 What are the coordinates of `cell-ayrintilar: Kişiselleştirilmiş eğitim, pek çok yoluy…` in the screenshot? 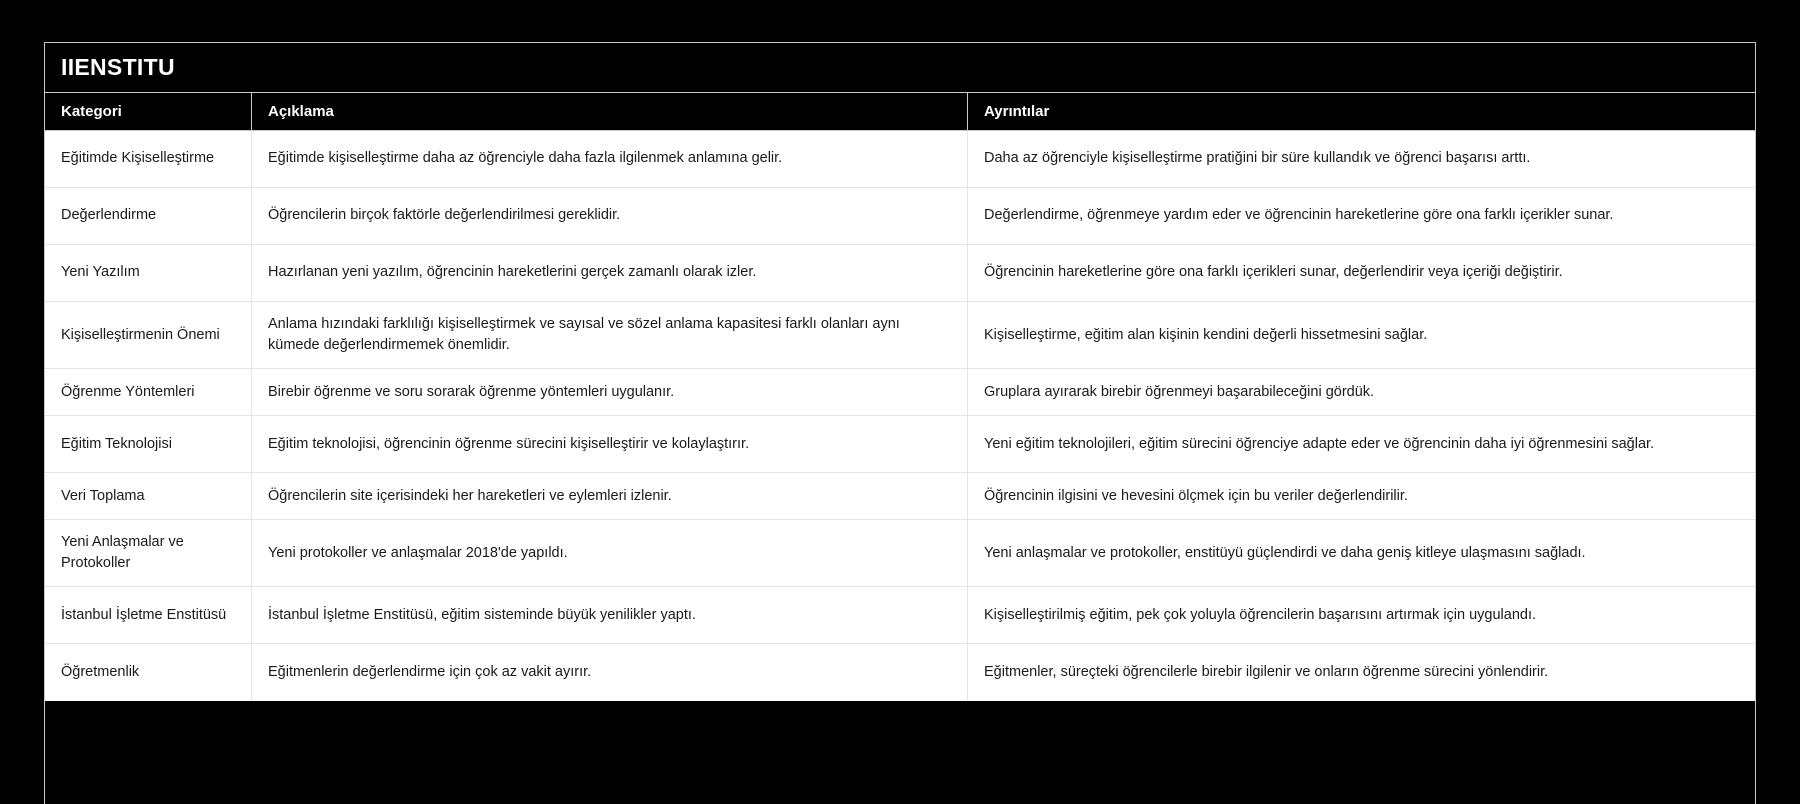 It's located at (1361, 615).